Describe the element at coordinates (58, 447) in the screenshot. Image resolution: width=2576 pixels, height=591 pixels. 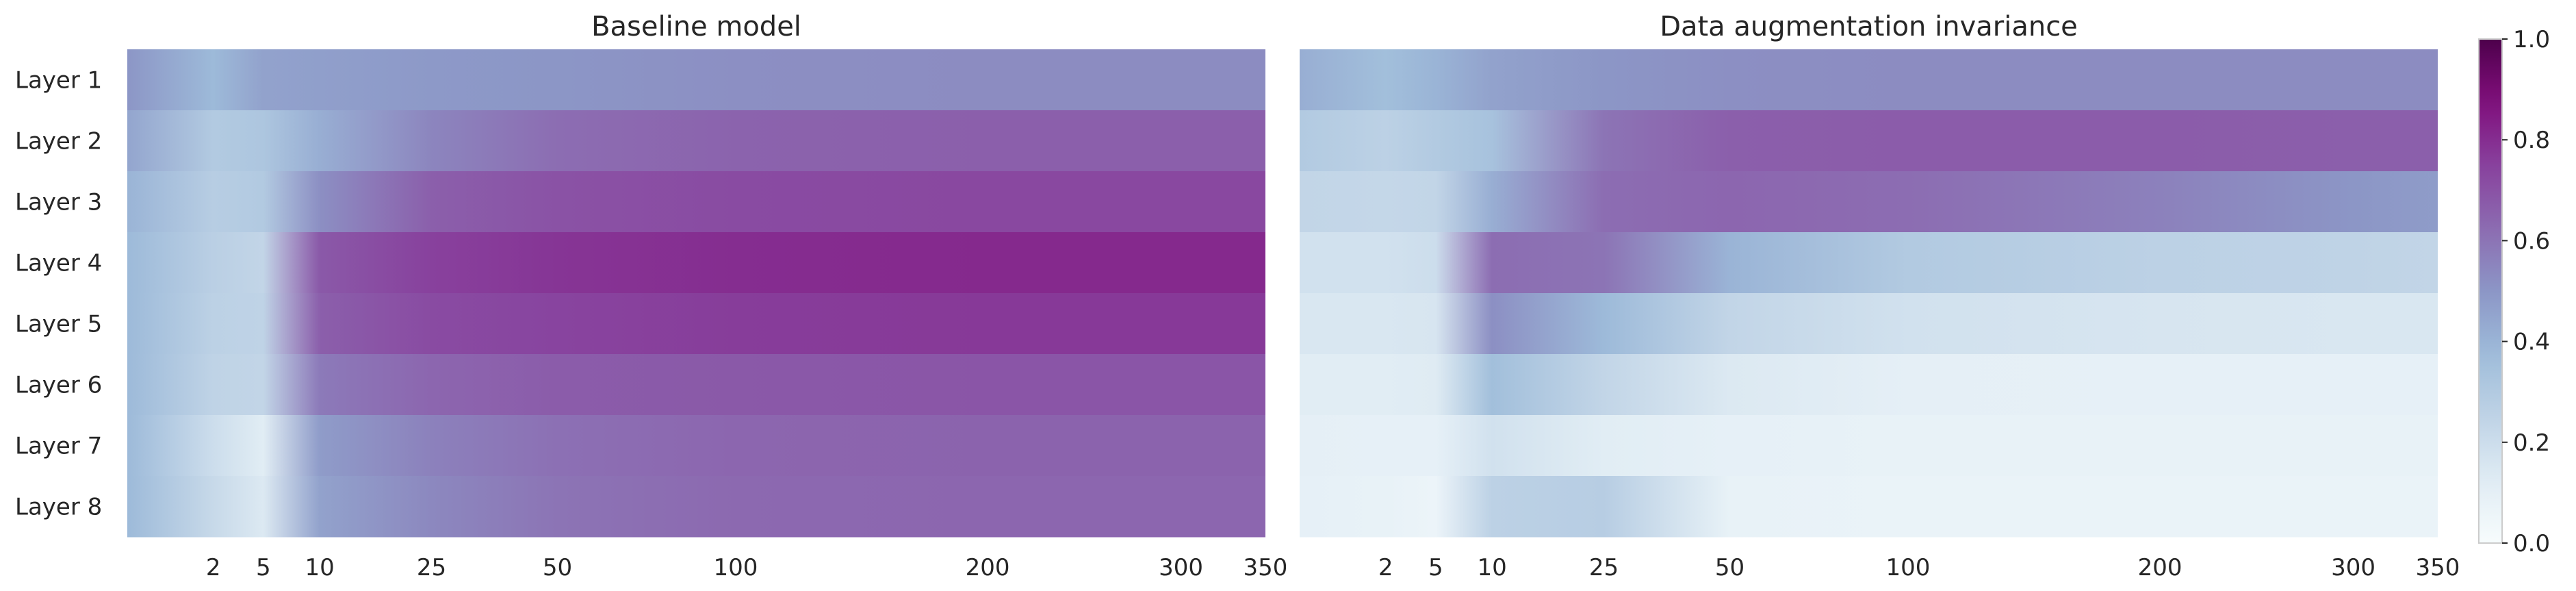
I see `row-label: Layer 7` at that location.